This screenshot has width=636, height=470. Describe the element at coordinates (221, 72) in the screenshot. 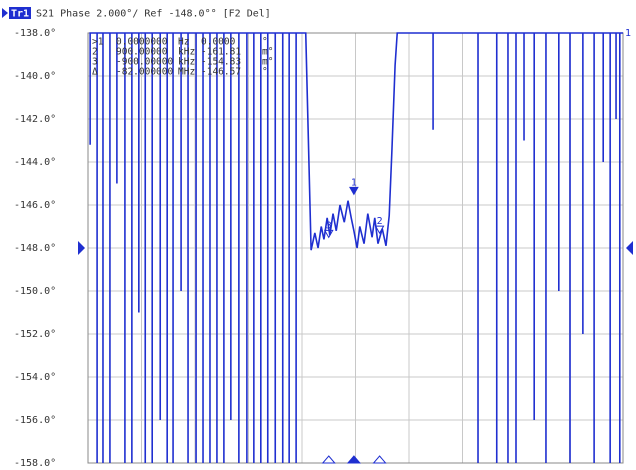

I see `marker-readout: -146.57` at that location.